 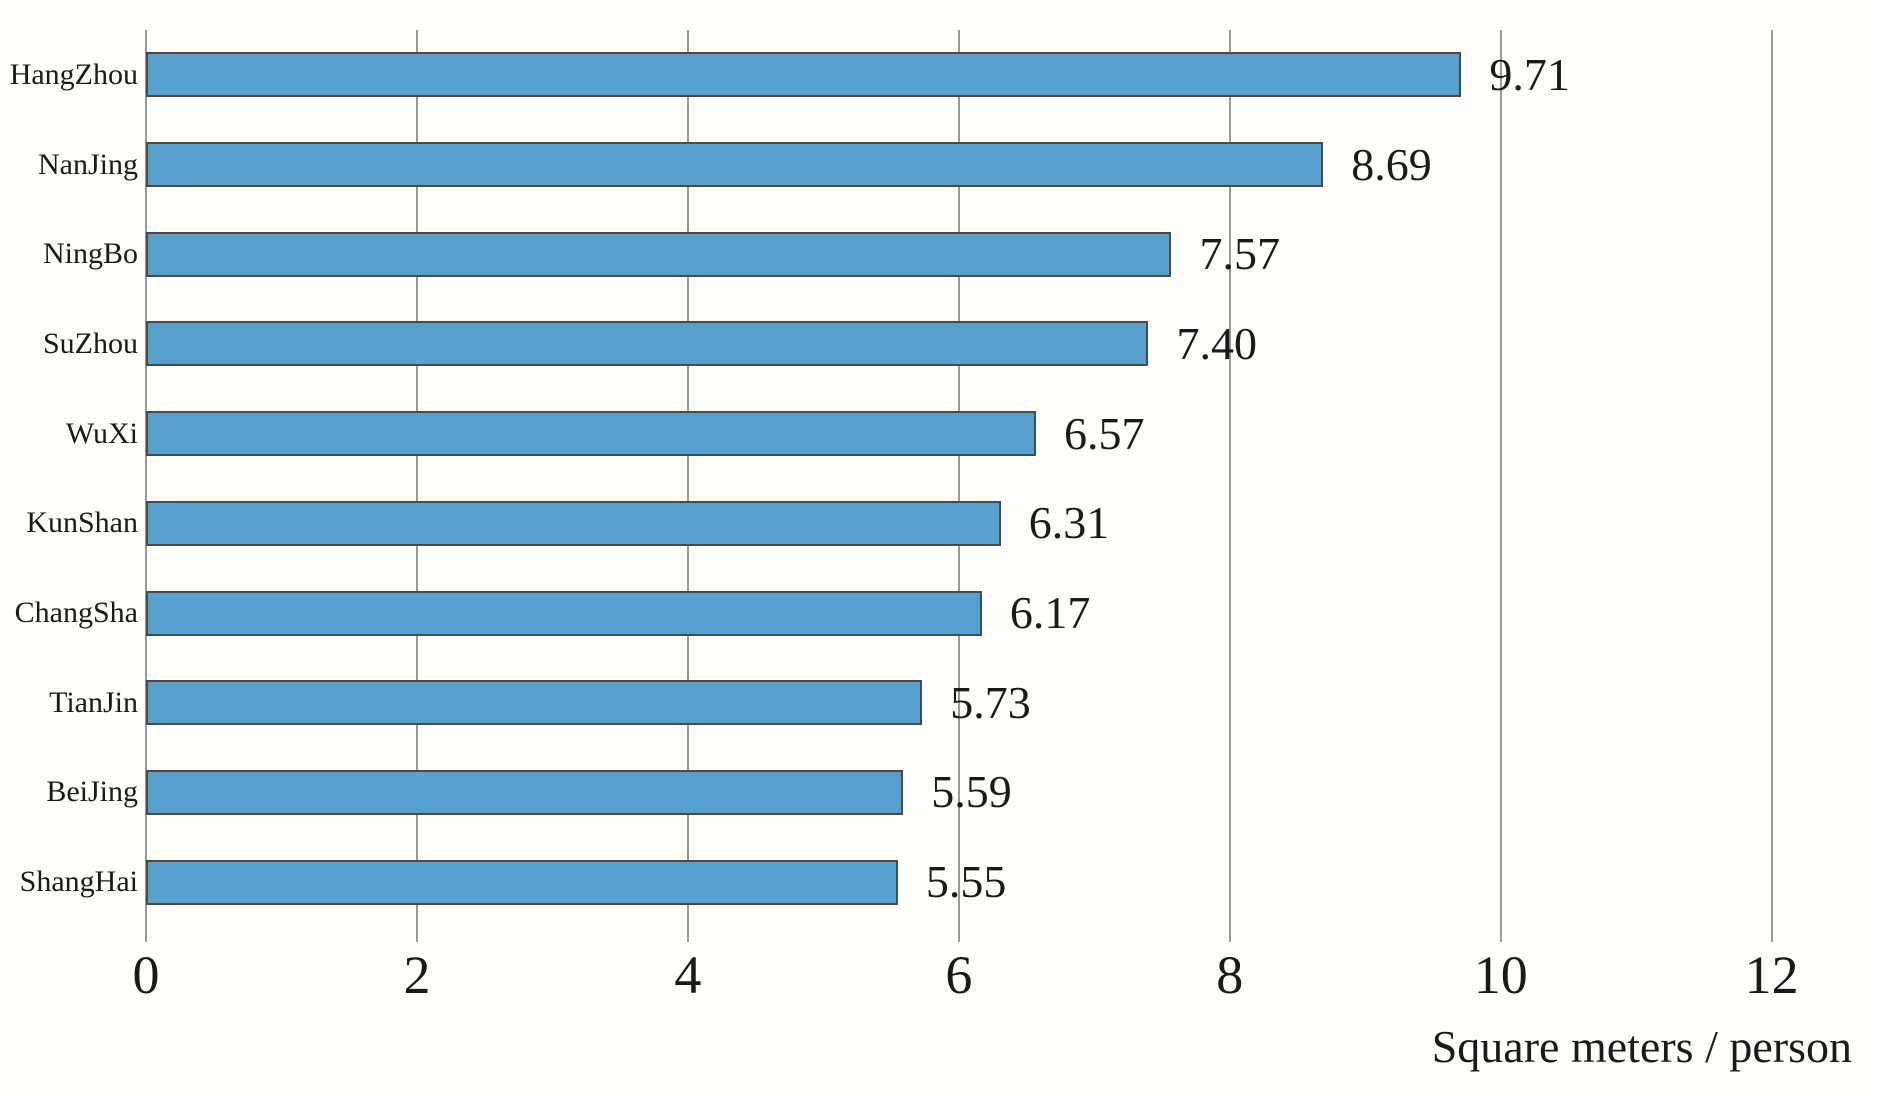 I want to click on bar-value-label: 5.55, so click(x=966, y=882).